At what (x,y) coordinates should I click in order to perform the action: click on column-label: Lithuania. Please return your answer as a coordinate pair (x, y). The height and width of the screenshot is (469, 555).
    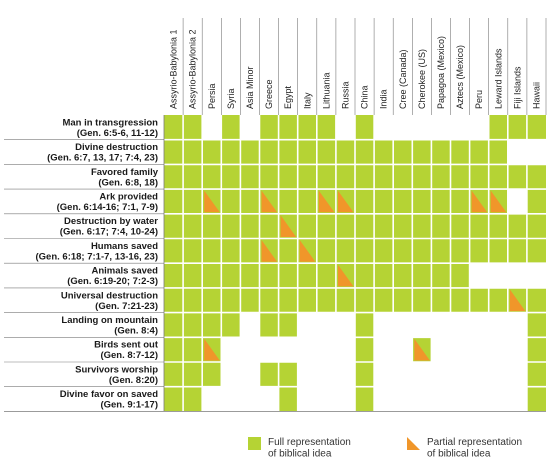
    Looking at the image, I should click on (326, 90).